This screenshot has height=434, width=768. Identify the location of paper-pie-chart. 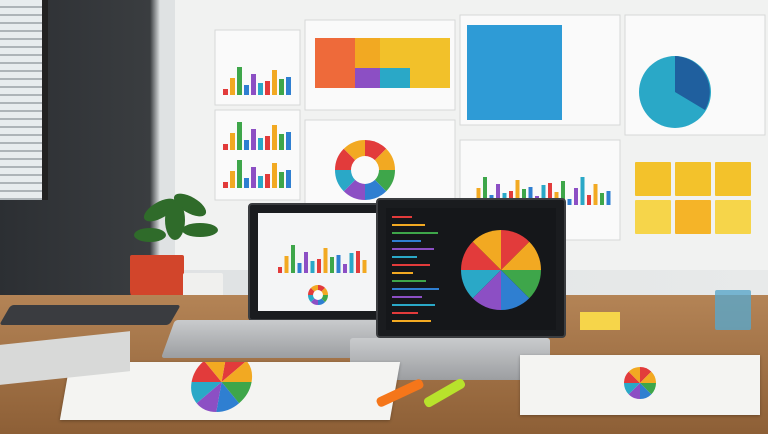
(222, 382).